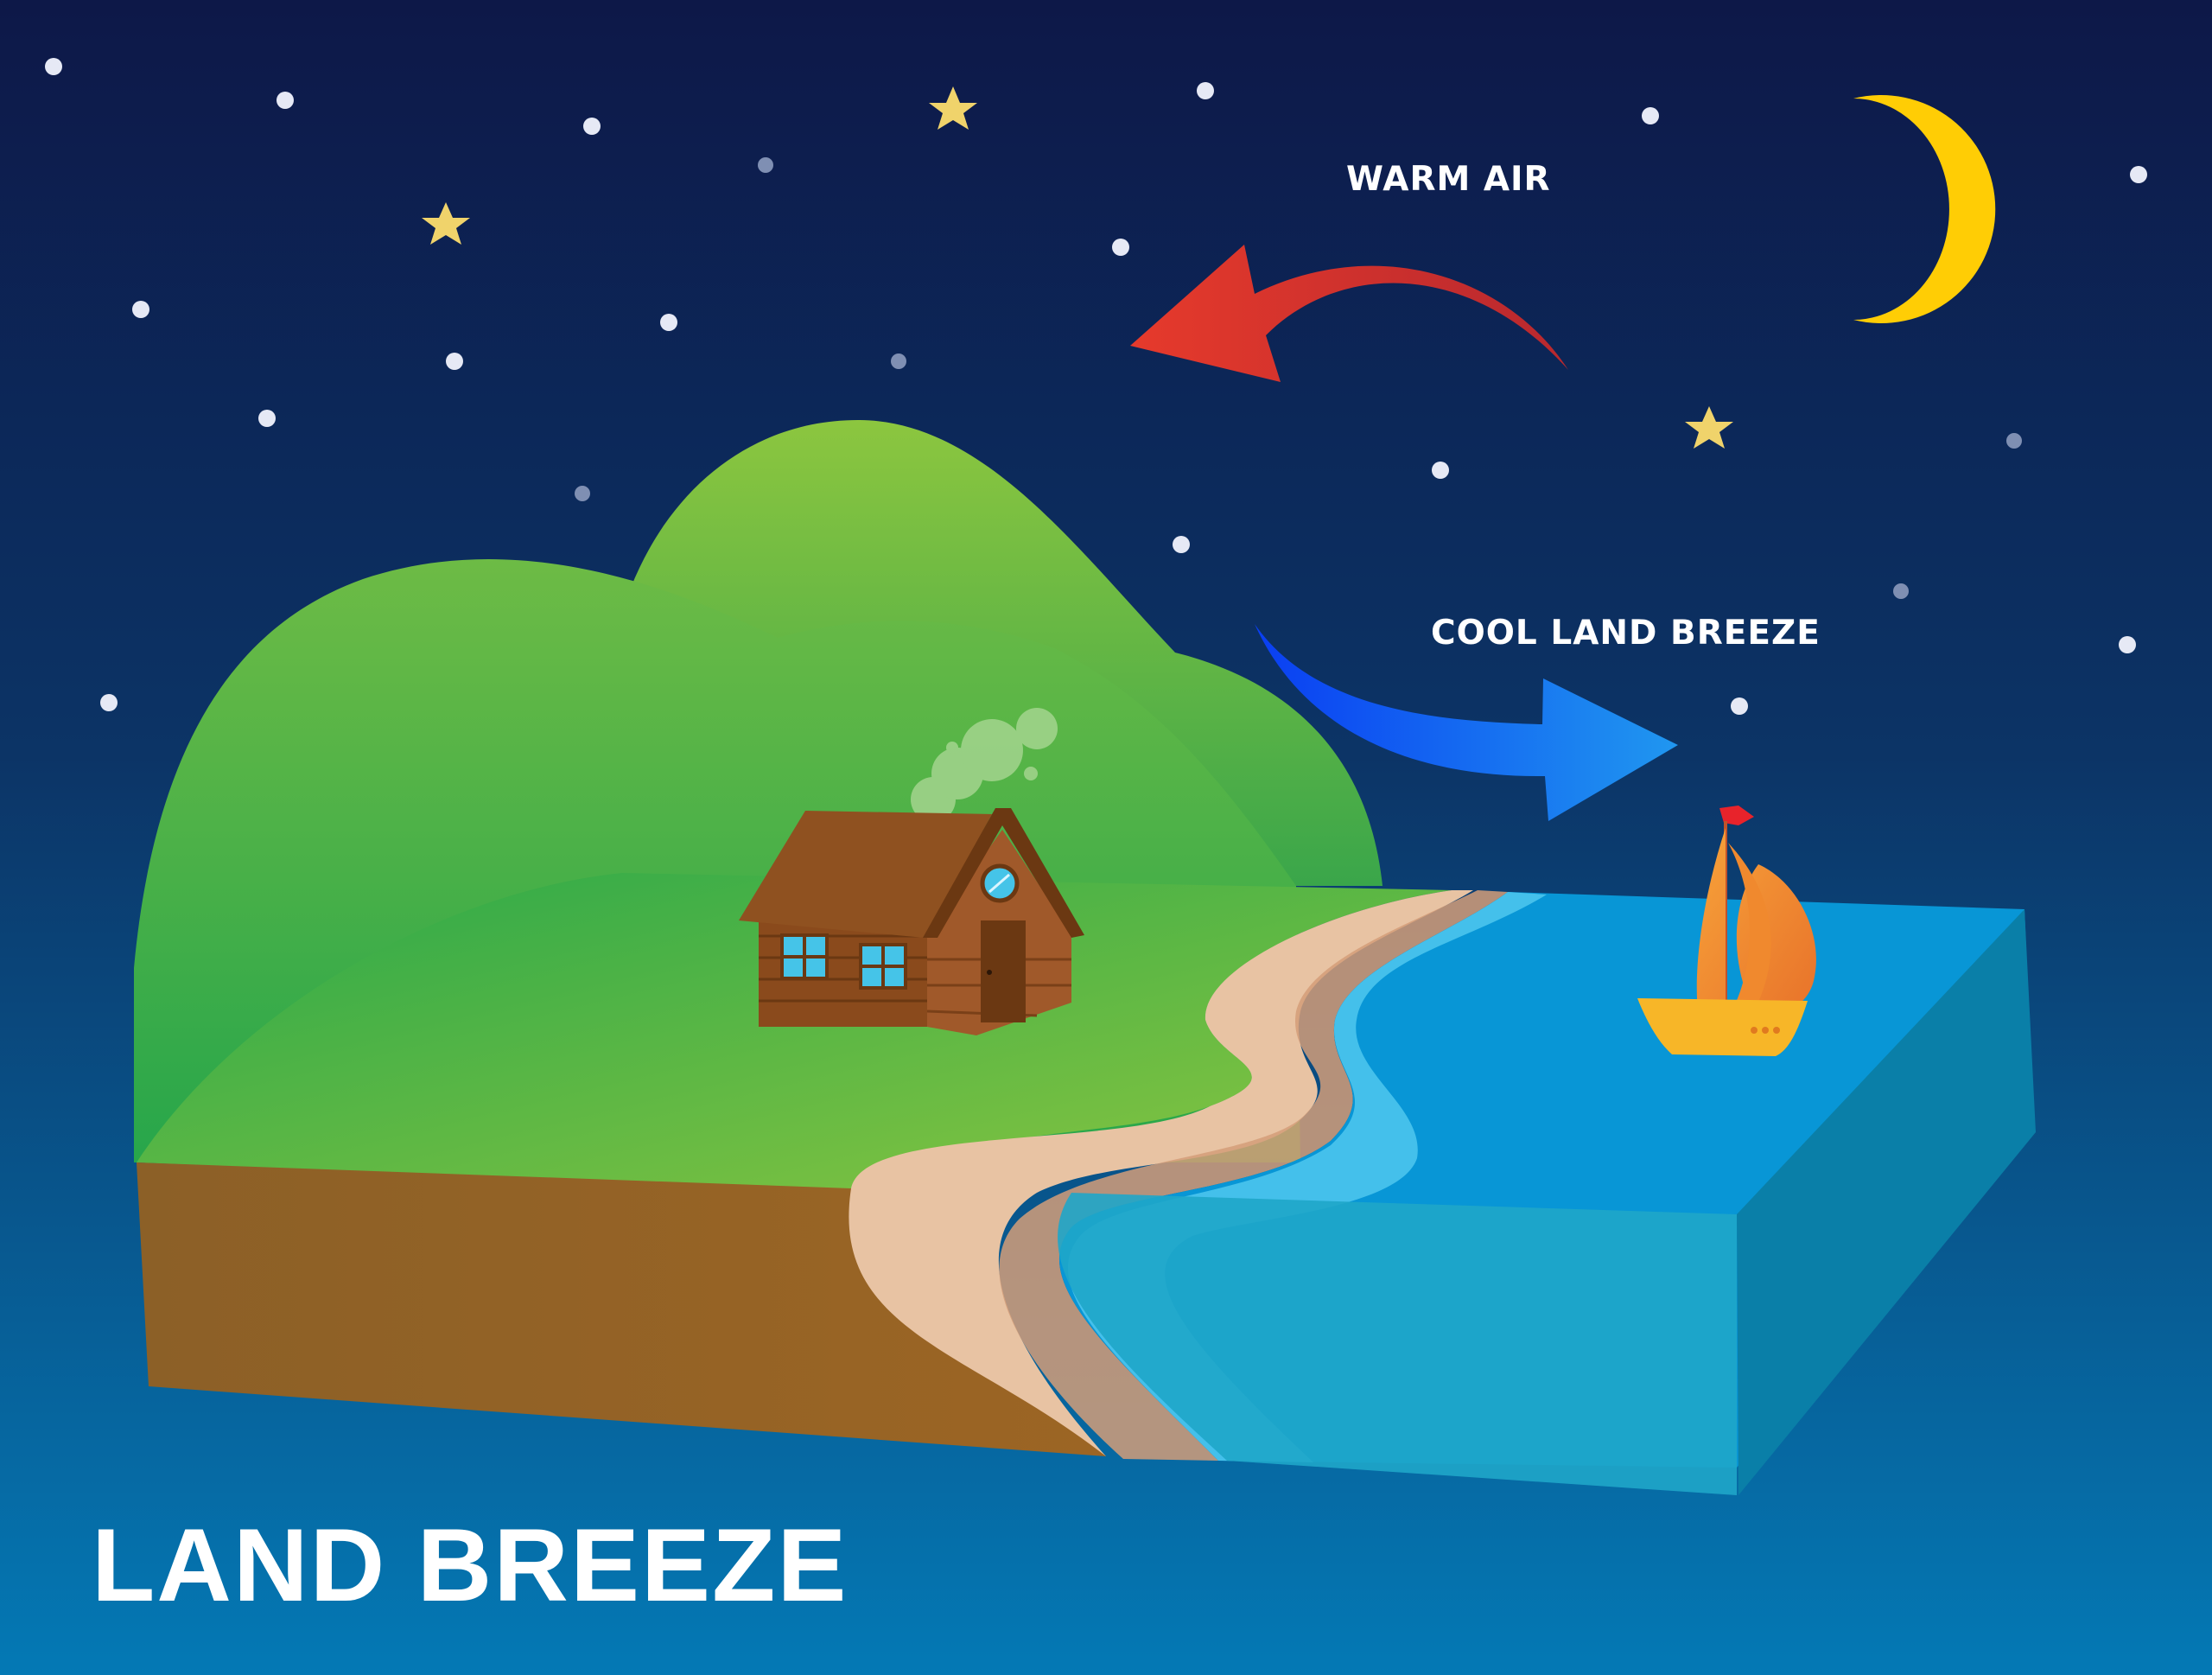  What do you see at coordinates (1466, 722) in the screenshot?
I see `cool-breeze-arrow` at bounding box center [1466, 722].